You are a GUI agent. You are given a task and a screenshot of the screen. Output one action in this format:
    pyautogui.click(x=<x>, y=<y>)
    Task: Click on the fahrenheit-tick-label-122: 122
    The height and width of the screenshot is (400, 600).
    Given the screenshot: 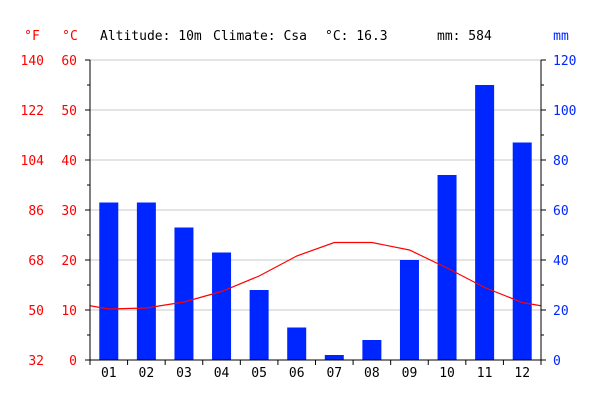 What is the action you would take?
    pyautogui.click(x=32, y=111)
    